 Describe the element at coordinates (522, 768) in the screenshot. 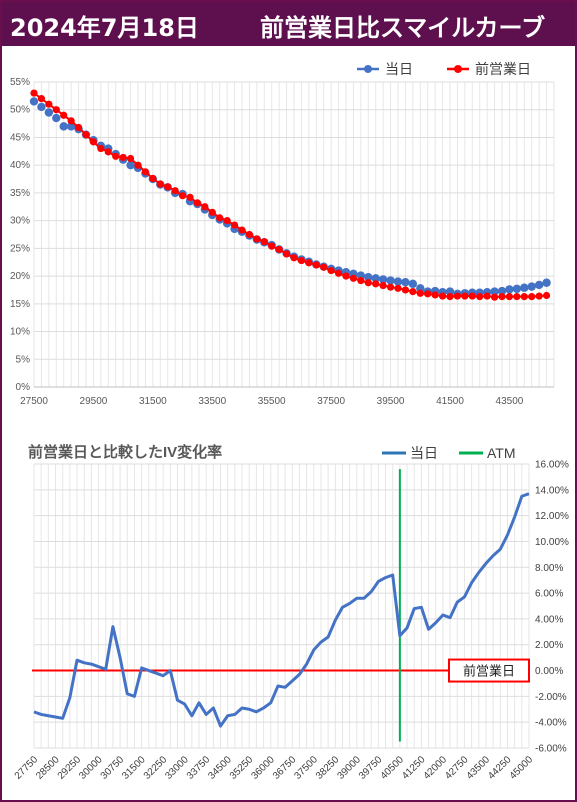

I see `x-tick-label: 45000` at that location.